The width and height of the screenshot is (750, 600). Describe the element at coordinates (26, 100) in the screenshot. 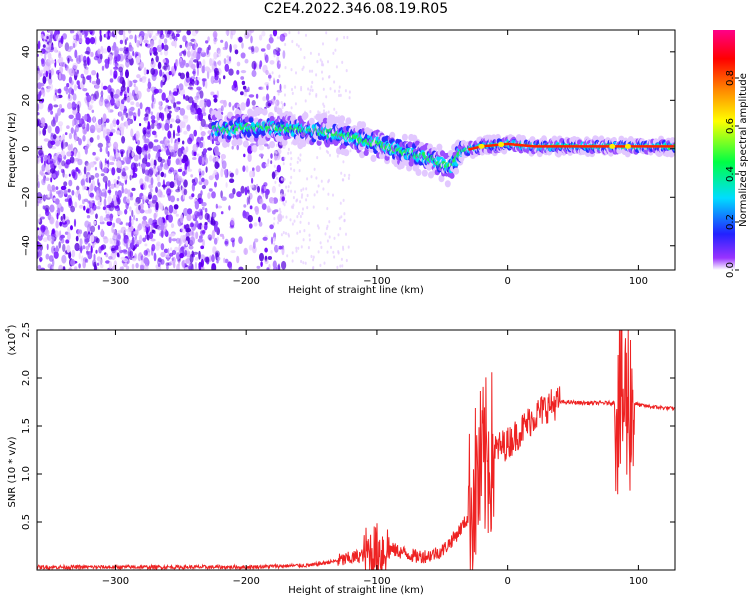

I see `spectrogram-y-tick-label: 20` at that location.